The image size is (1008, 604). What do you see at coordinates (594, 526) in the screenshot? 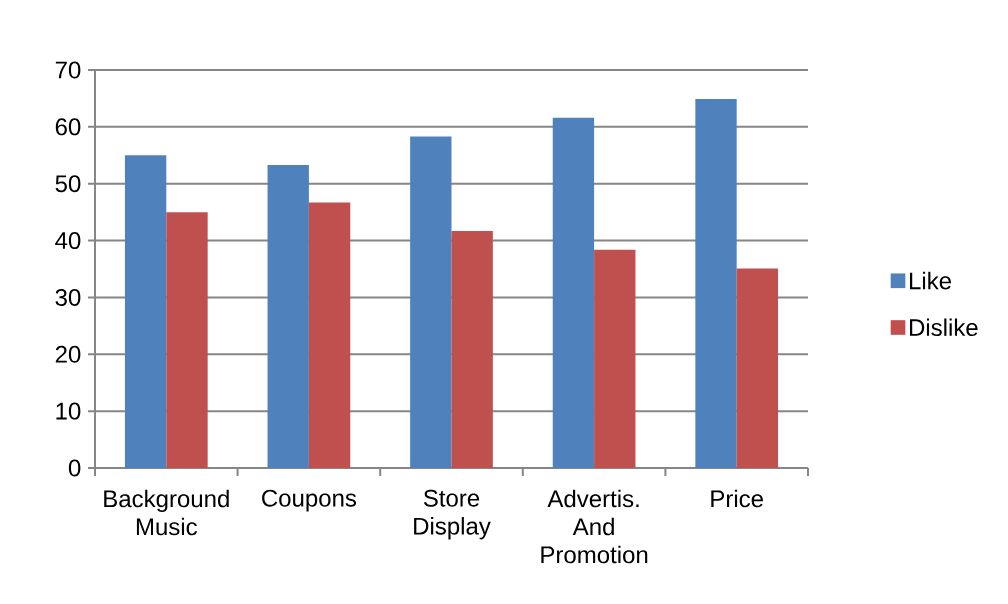
I see `x-tick-label: Advertis. And Promotion` at bounding box center [594, 526].